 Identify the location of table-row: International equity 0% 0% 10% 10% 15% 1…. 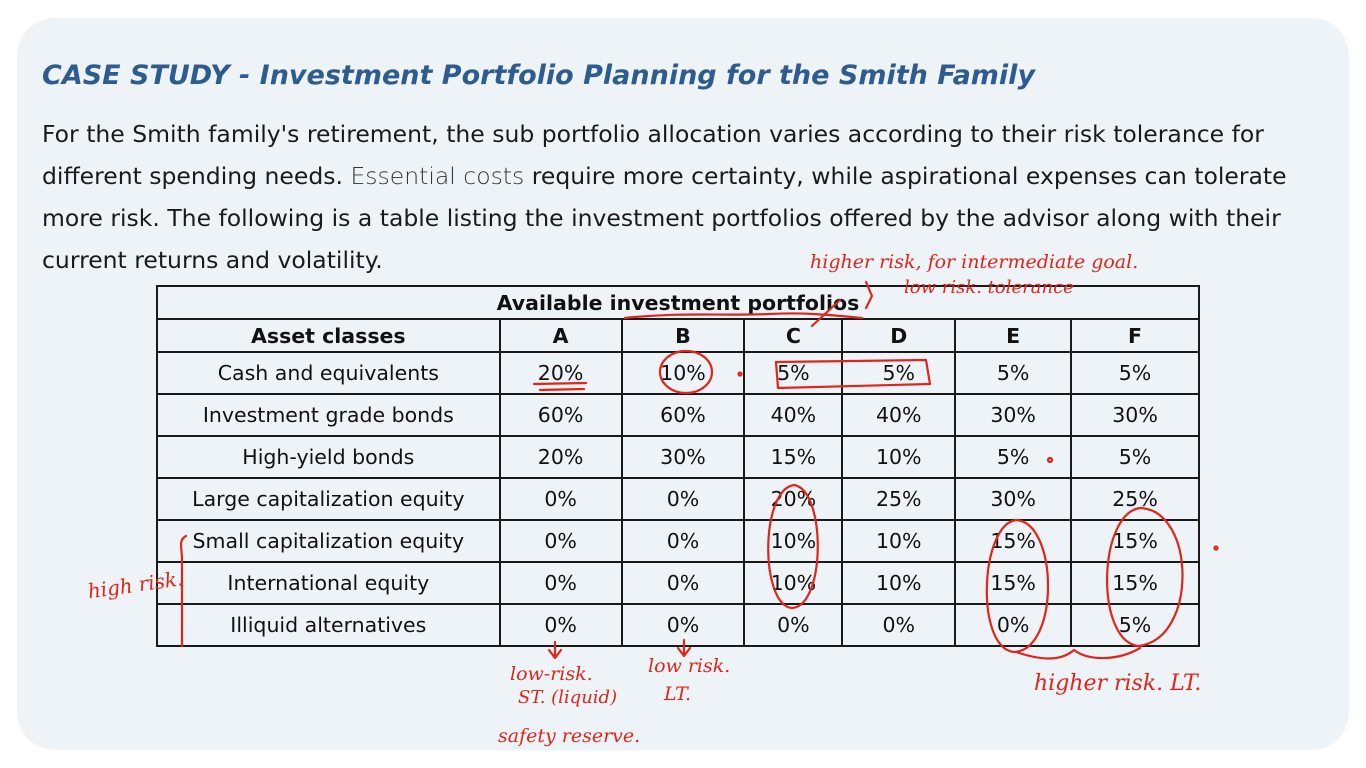
(678, 583).